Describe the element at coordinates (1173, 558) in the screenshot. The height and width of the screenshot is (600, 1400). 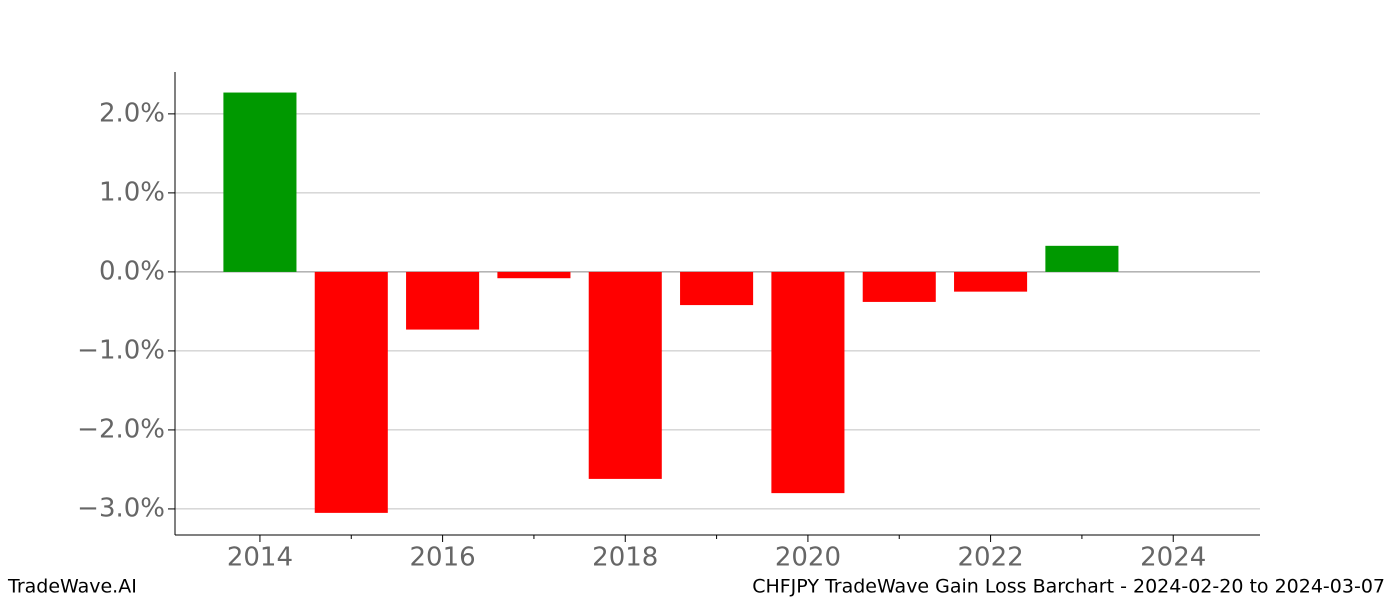
I see `x-tick-label: 2024` at that location.